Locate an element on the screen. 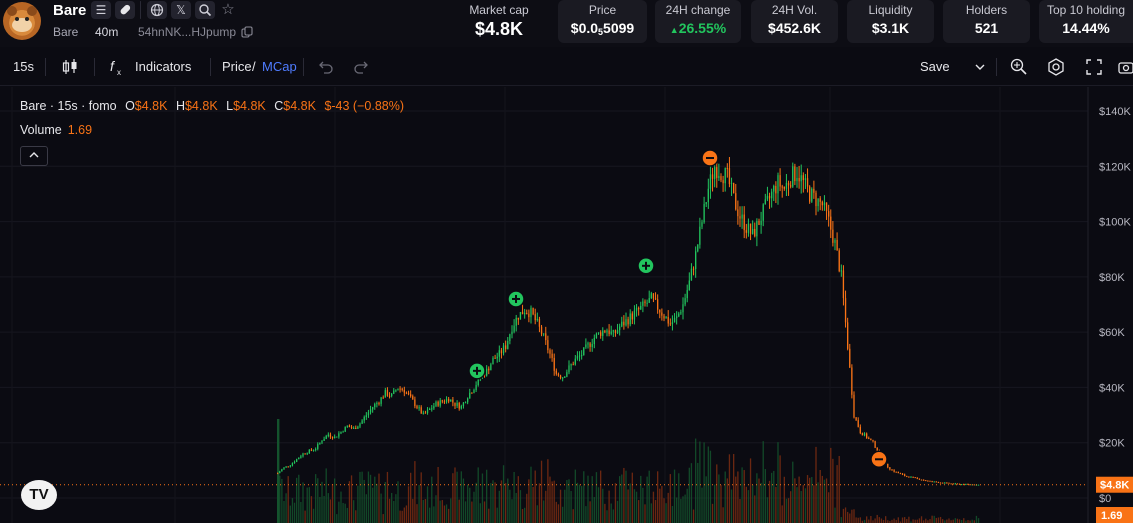  tradingview-logo-icon: TV is located at coordinates (39, 495).